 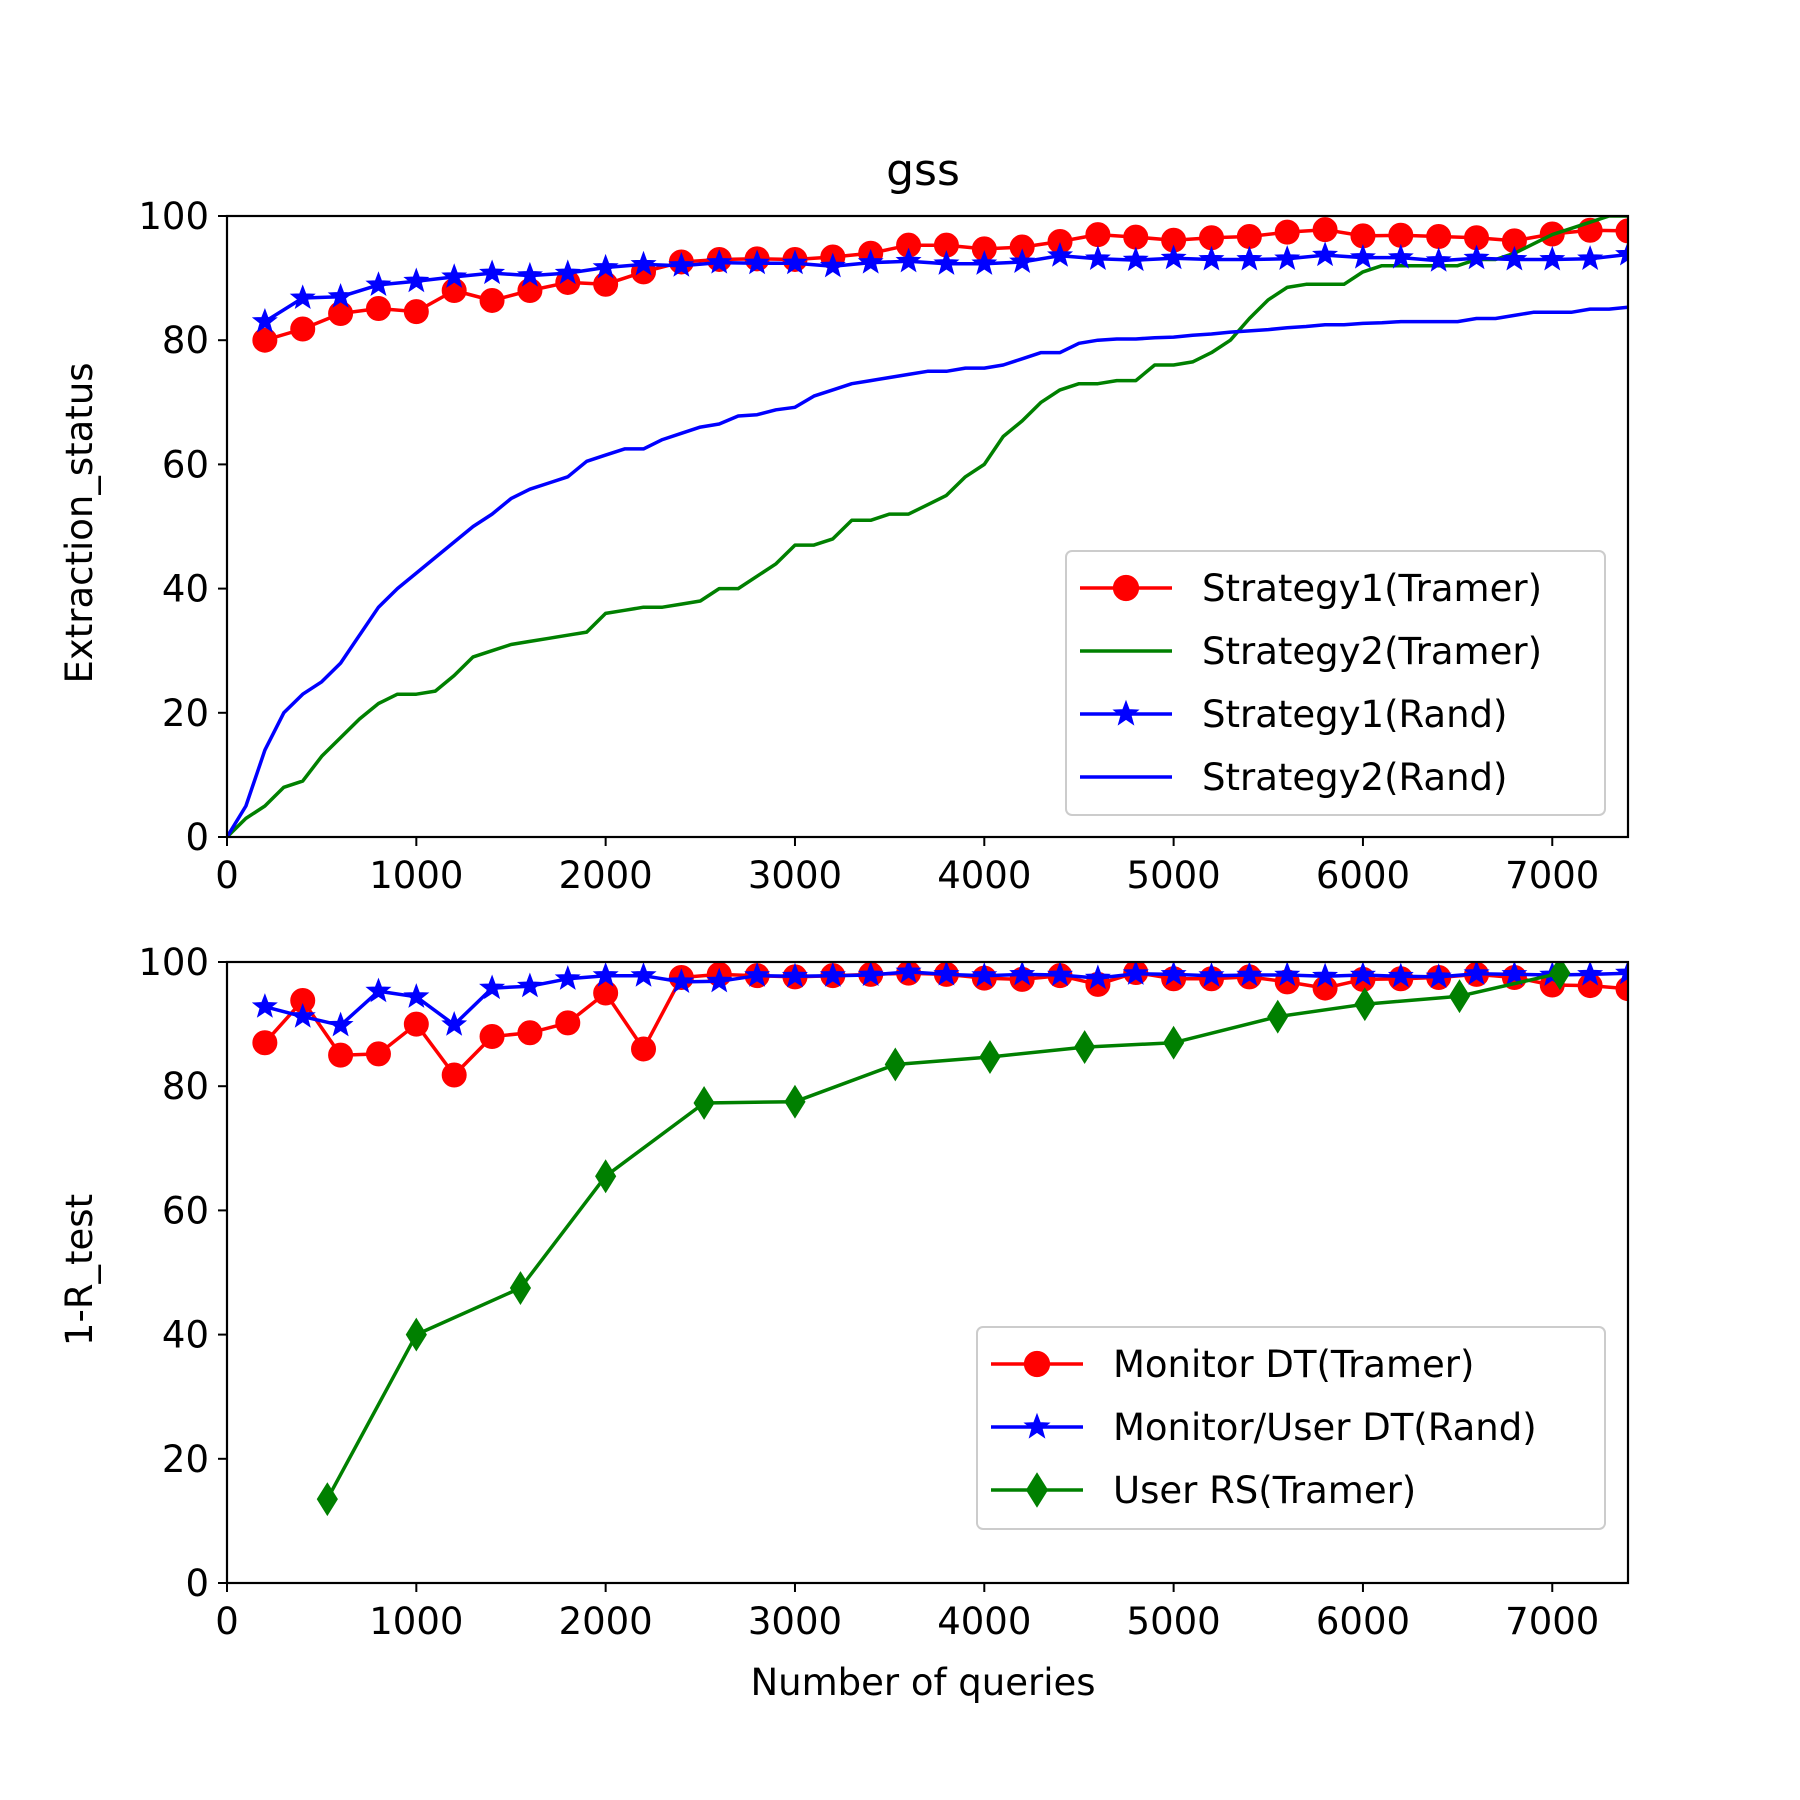 I want to click on legend-label: Strategy1(Rand), so click(x=1354, y=714).